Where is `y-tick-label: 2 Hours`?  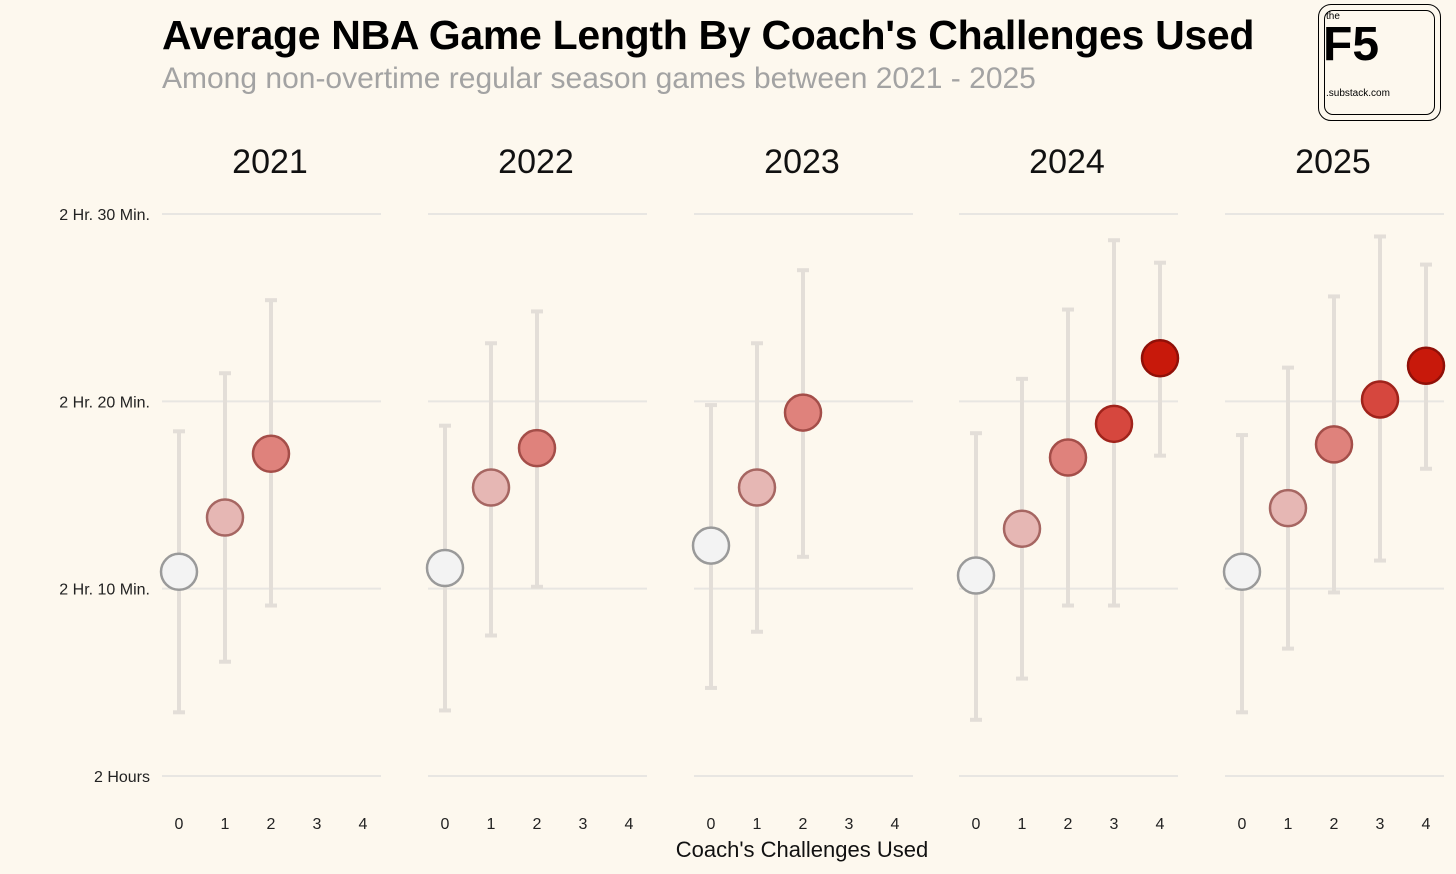
y-tick-label: 2 Hours is located at coordinates (122, 777).